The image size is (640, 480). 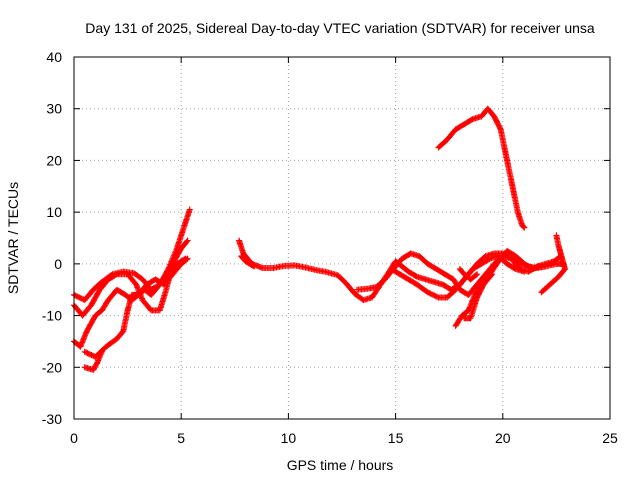 I want to click on x-axis-title: GPS time / hours, so click(x=340, y=465).